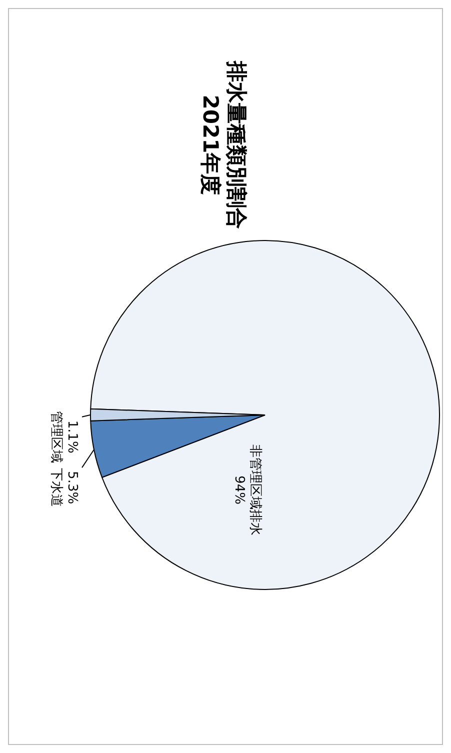 Image resolution: width=451 pixels, height=753 pixels. Describe the element at coordinates (72, 487) in the screenshot. I see `data-label: 5.3%` at that location.